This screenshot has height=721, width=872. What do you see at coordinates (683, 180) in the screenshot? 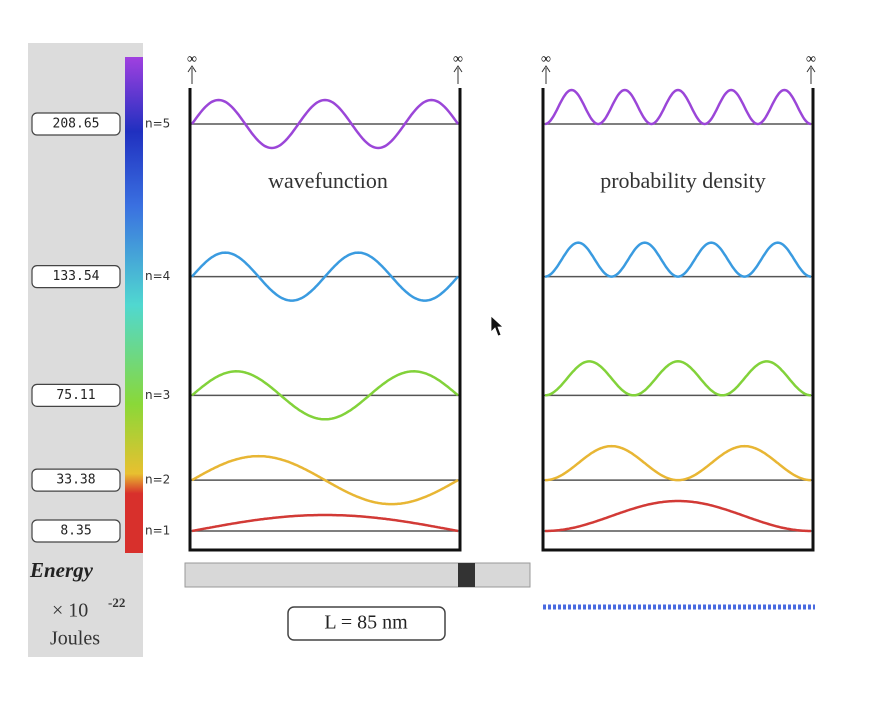
I see `density-title: probability density` at bounding box center [683, 180].